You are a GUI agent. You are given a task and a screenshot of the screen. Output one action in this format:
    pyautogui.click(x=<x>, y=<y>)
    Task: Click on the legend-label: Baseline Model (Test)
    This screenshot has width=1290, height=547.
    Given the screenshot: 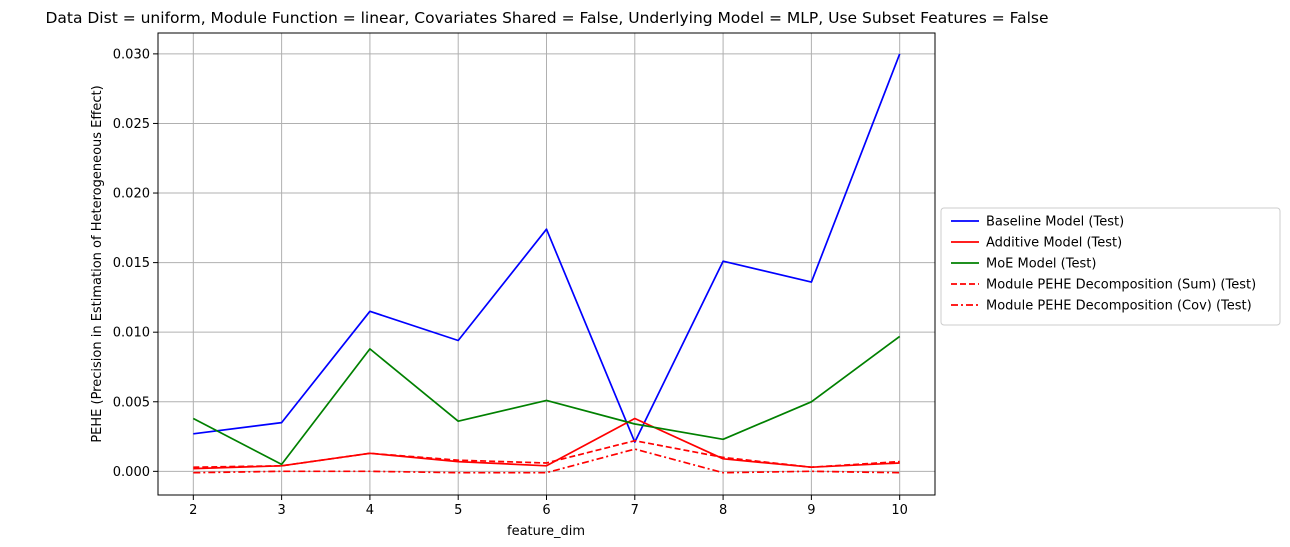 What is the action you would take?
    pyautogui.click(x=1055, y=222)
    